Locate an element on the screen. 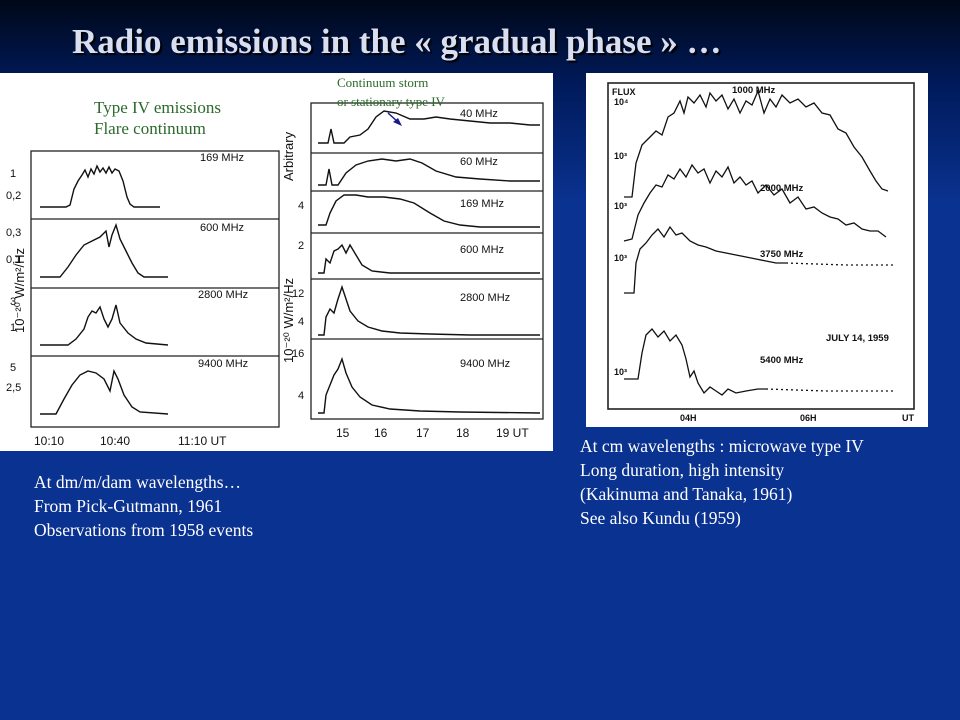  curve-9400mhz-right is located at coordinates (429, 385).